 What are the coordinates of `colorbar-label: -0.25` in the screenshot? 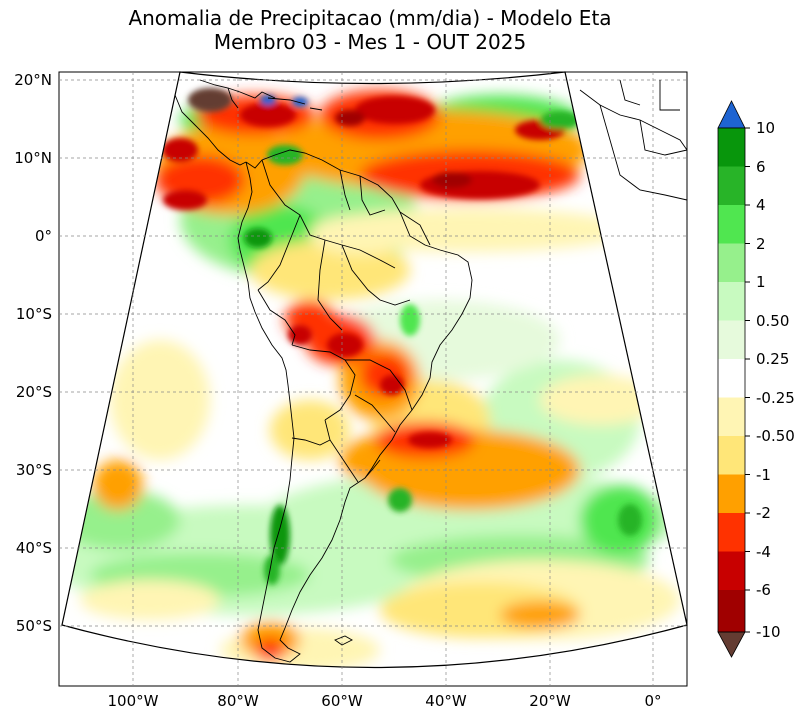 It's located at (775, 397).